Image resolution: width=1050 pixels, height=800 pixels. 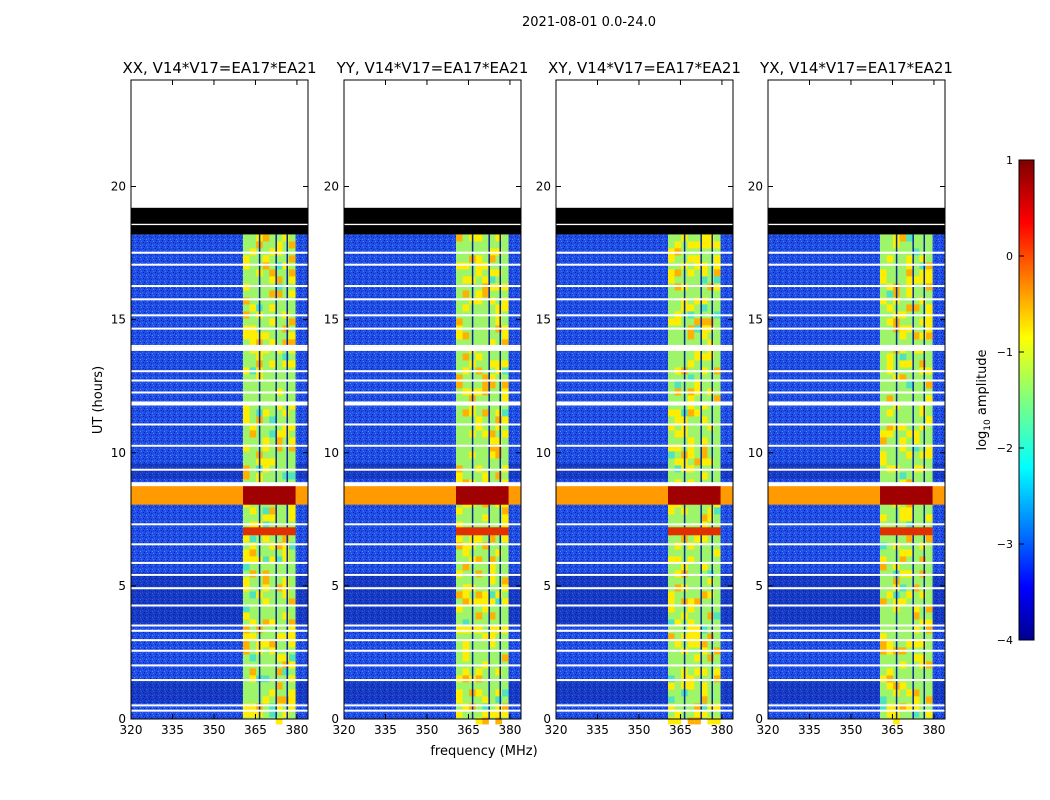 I want to click on y-tick-label: 15, so click(x=543, y=320).